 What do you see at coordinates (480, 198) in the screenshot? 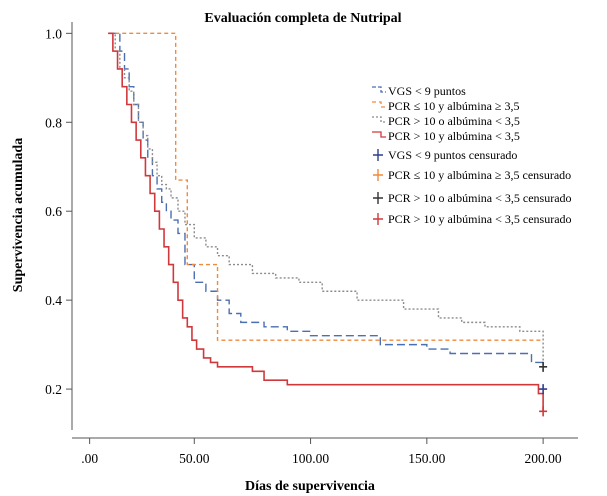
I see `legend-censor-label-3: PCR > 10 o albúmina < 3,5 censurado` at bounding box center [480, 198].